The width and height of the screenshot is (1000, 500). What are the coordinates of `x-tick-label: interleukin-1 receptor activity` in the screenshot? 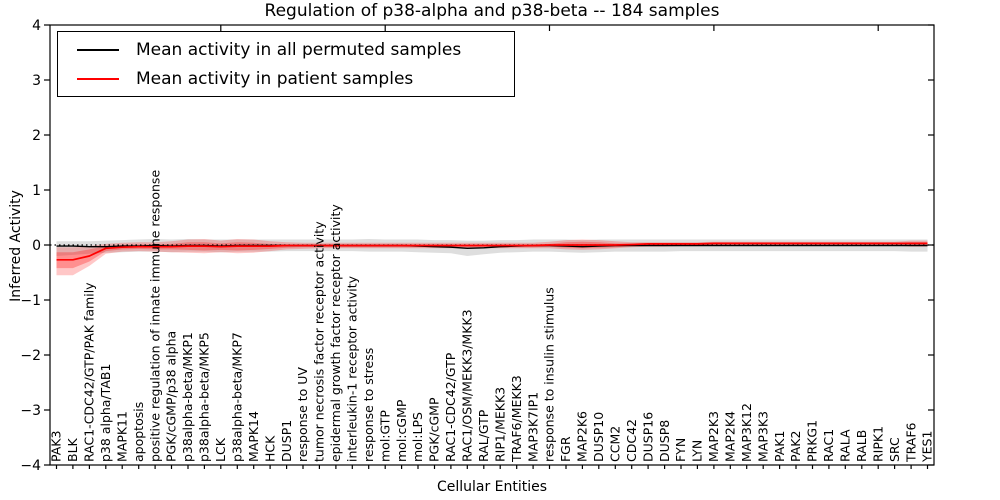 It's located at (352, 368).